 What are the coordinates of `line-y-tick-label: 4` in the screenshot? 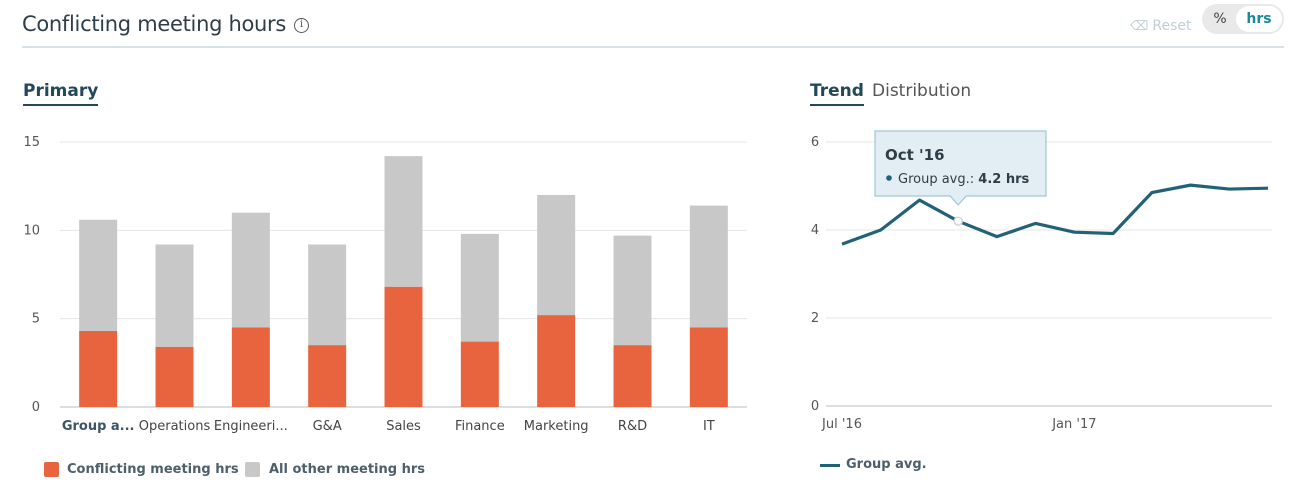 It's located at (815, 230).